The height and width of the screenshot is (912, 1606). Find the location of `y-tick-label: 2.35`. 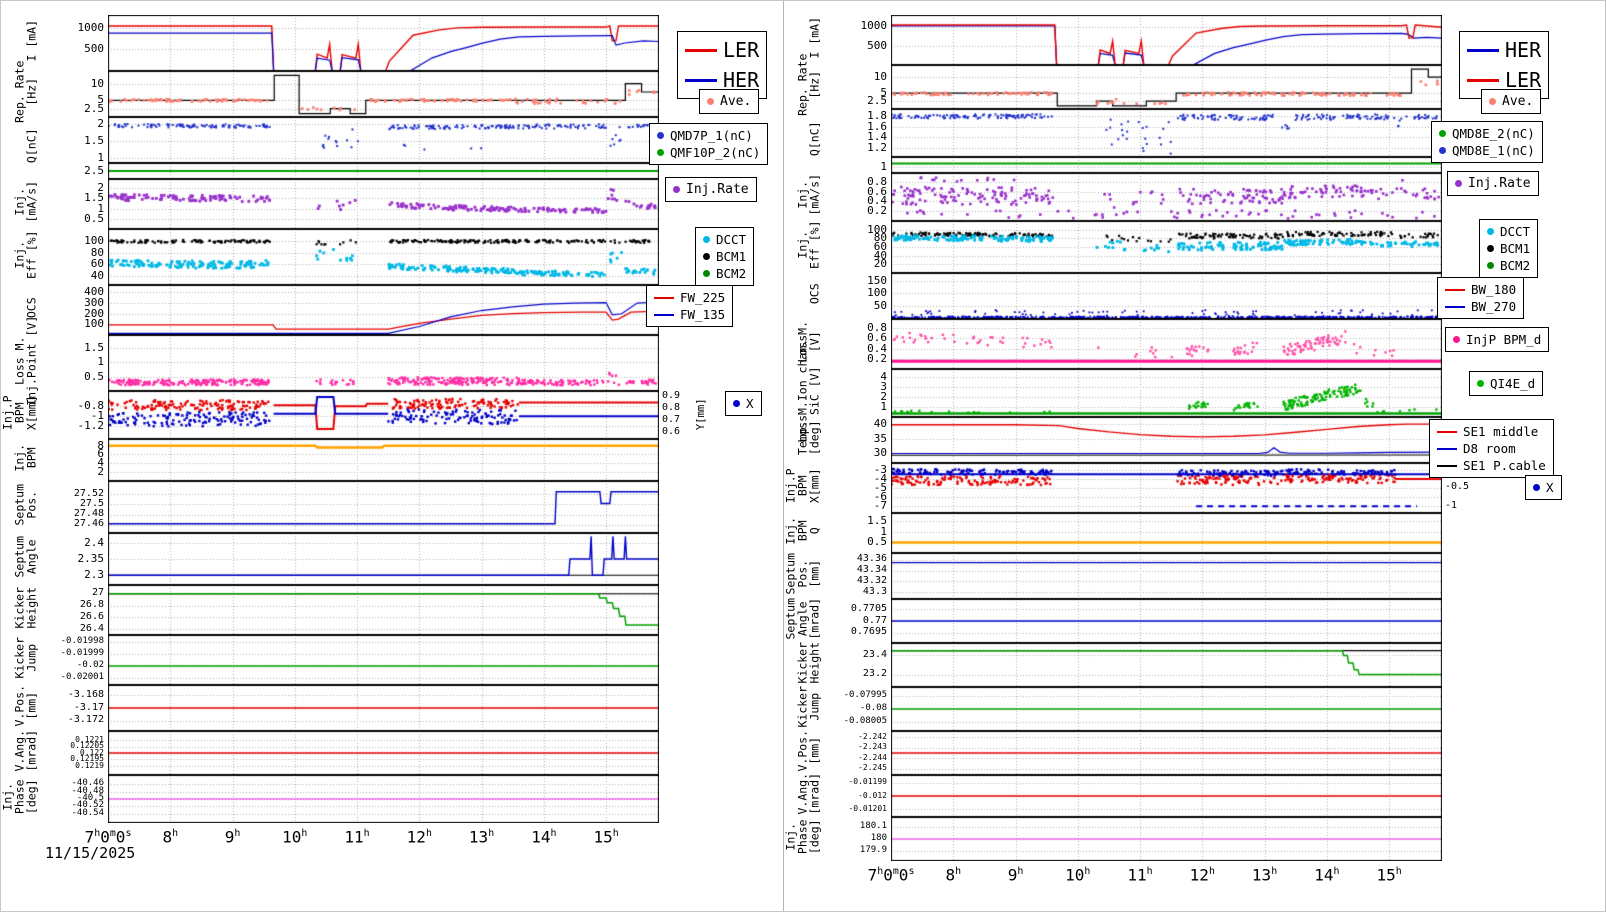

y-tick-label: 2.35 is located at coordinates (91, 558).